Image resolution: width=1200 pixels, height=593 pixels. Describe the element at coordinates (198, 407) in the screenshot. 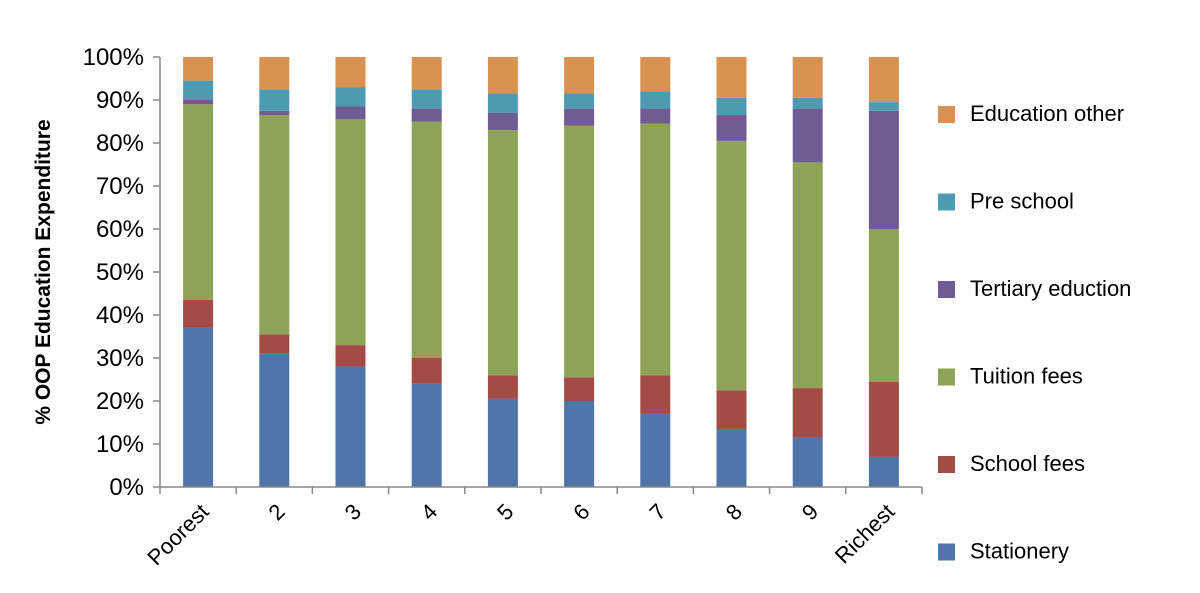

I see `bar-segment-stationery-poorest` at that location.